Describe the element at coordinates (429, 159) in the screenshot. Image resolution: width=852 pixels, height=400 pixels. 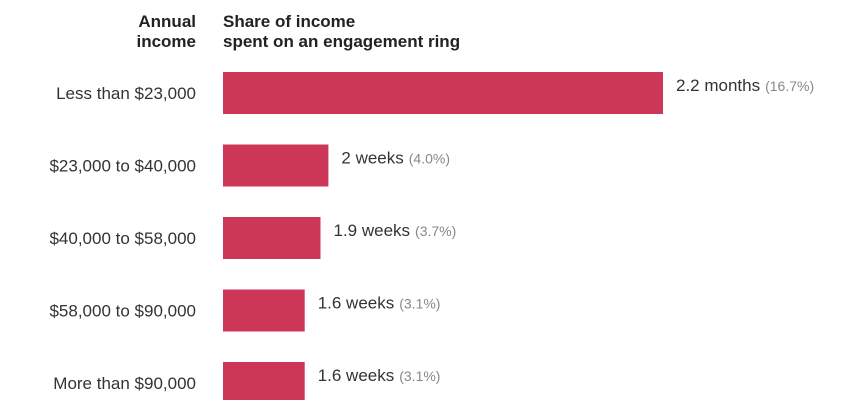
I see `value-label-percent: (4.0%)` at that location.